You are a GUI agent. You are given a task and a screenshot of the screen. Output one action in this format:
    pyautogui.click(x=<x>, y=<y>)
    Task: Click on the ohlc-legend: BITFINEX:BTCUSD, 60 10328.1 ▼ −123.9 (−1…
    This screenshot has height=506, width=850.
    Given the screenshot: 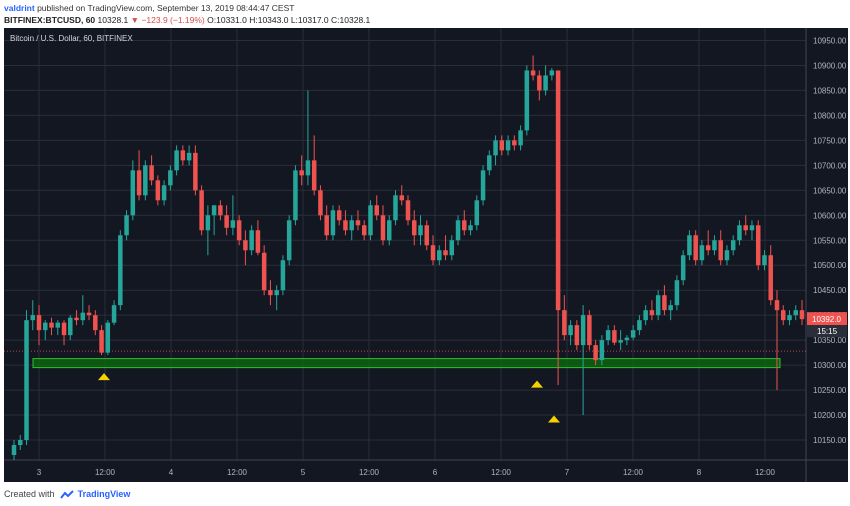 What is the action you would take?
    pyautogui.click(x=187, y=20)
    